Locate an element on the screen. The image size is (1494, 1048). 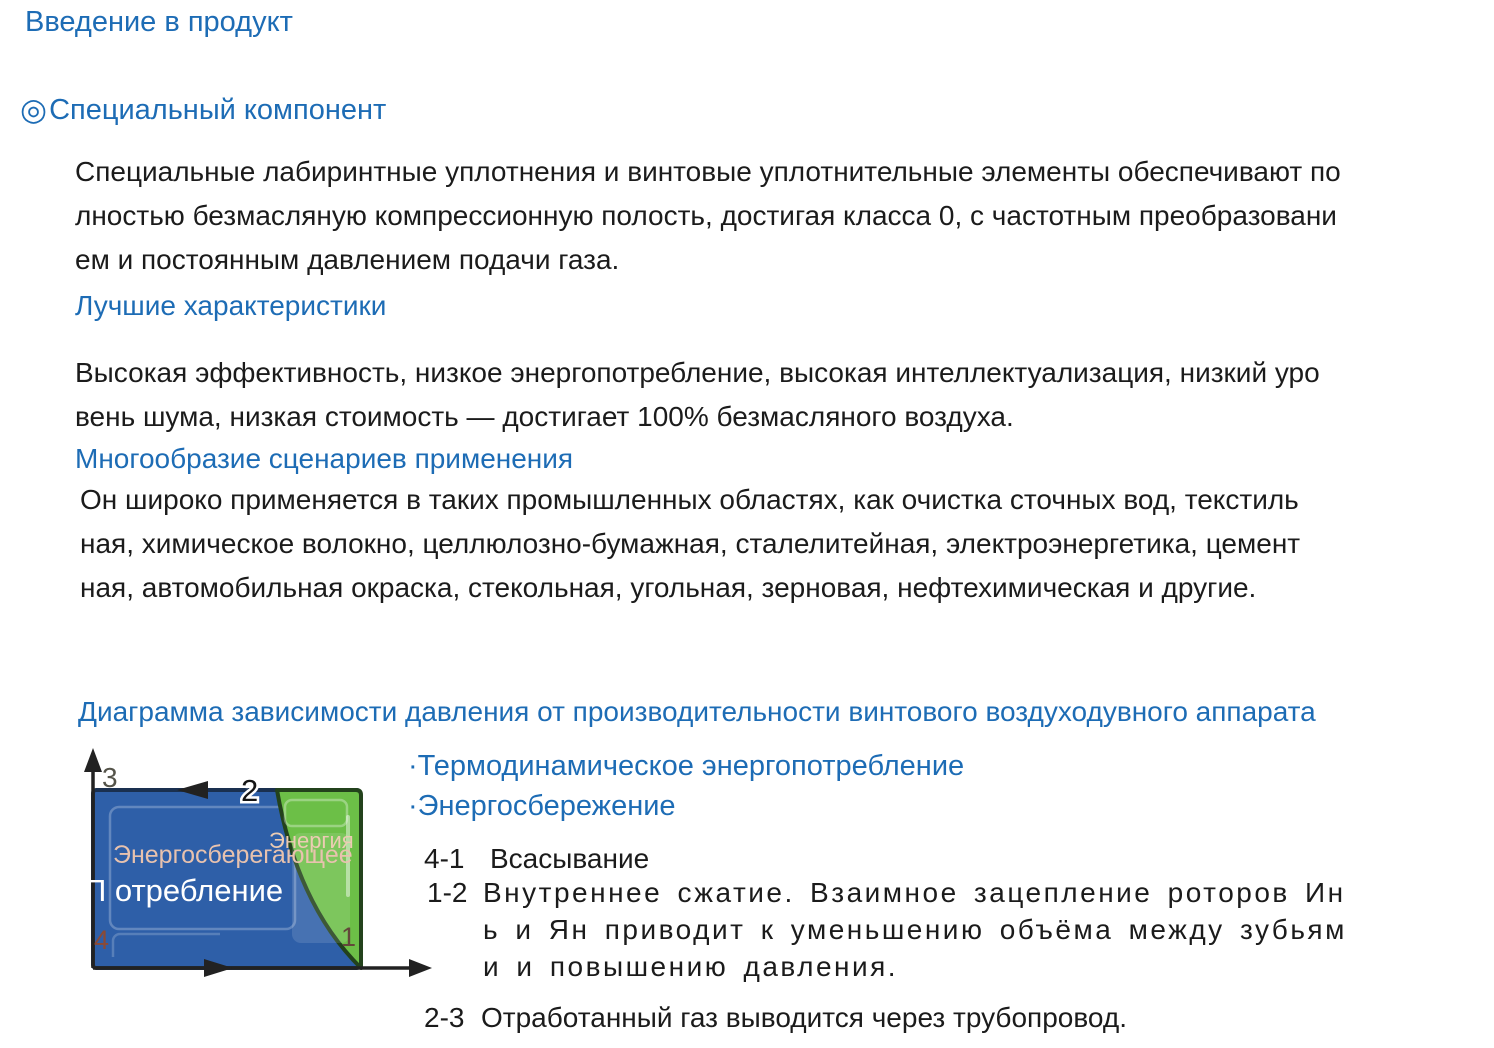
step-4-1: 4-1 Всасывание is located at coordinates (536, 858).